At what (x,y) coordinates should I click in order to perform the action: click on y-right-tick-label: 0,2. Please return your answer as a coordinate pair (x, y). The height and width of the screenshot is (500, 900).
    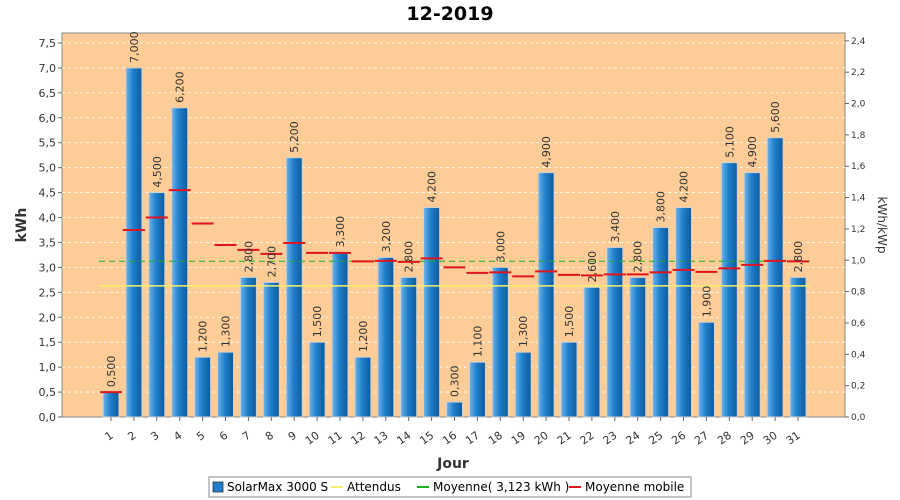
    Looking at the image, I should click on (858, 387).